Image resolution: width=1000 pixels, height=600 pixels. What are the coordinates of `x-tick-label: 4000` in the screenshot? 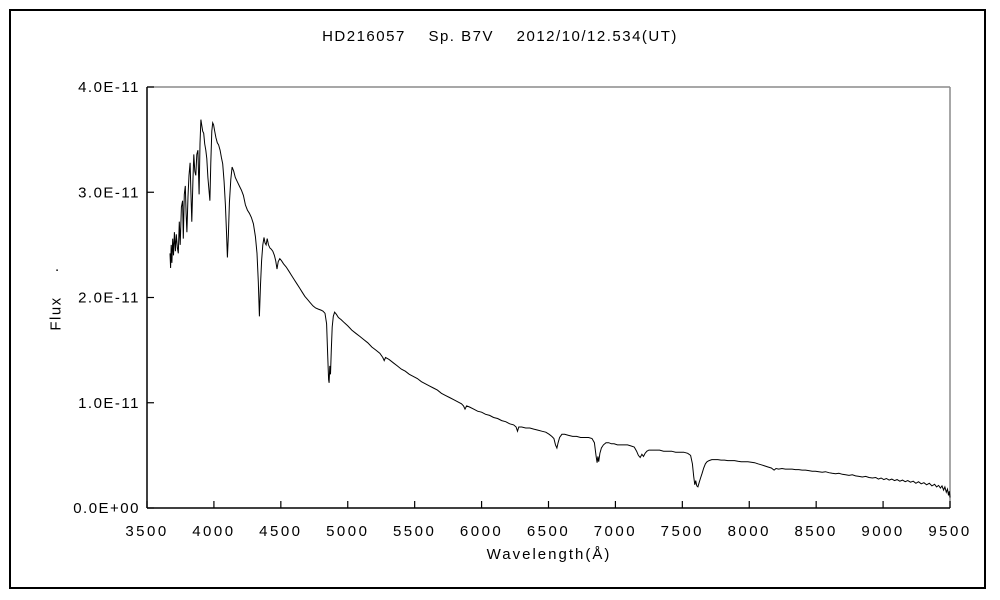 It's located at (213, 531).